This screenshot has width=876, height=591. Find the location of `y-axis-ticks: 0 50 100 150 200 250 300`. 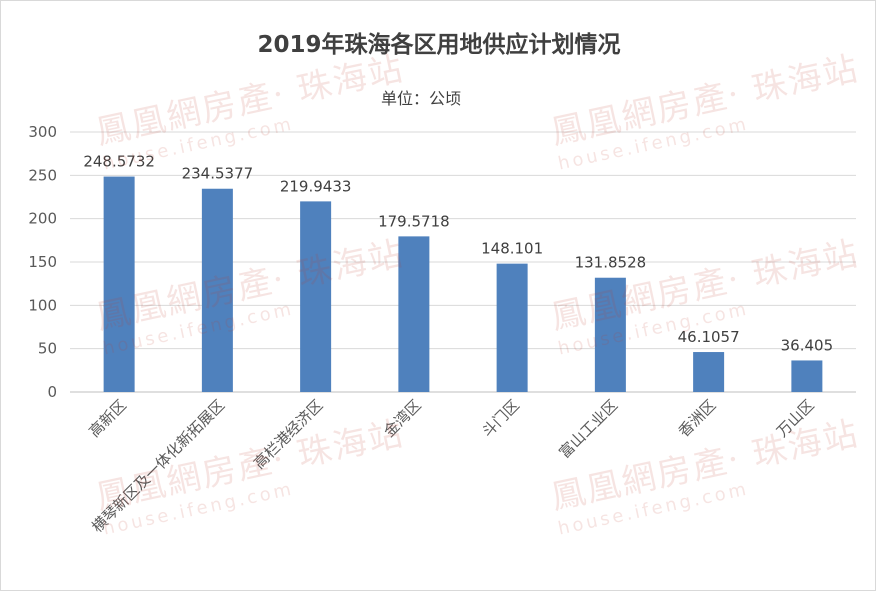

y-axis-ticks: 0 50 100 150 200 250 300 is located at coordinates (42, 262).